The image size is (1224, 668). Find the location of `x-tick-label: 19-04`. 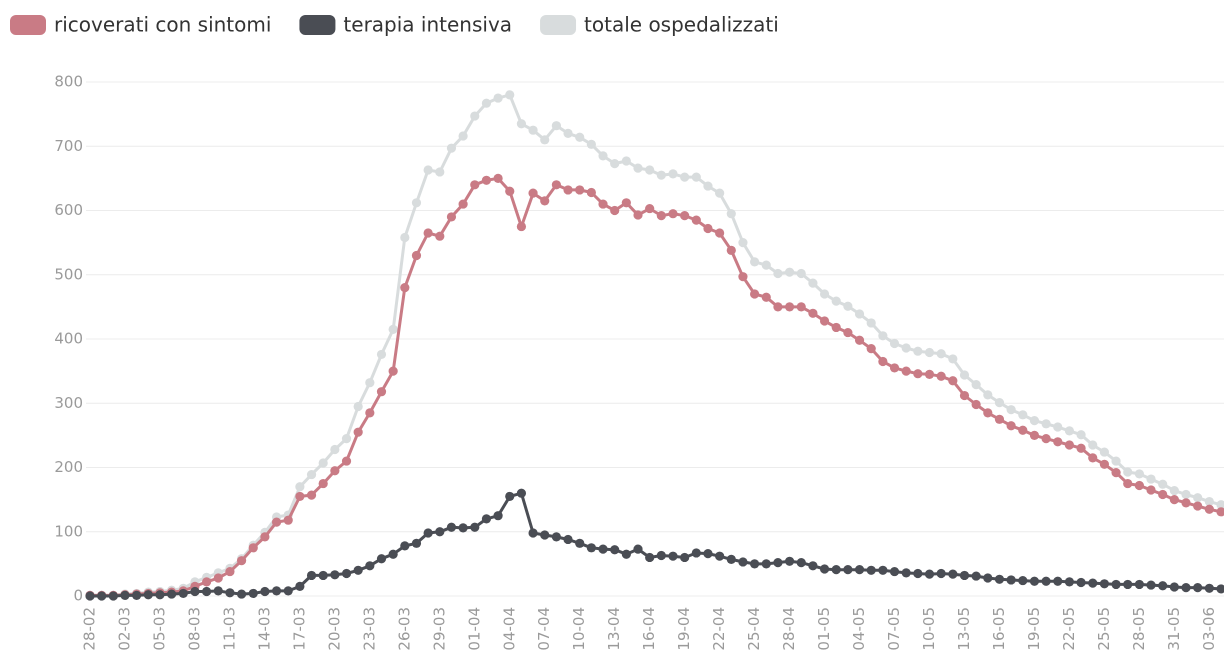

x-tick-label: 19-04 is located at coordinates (684, 629).